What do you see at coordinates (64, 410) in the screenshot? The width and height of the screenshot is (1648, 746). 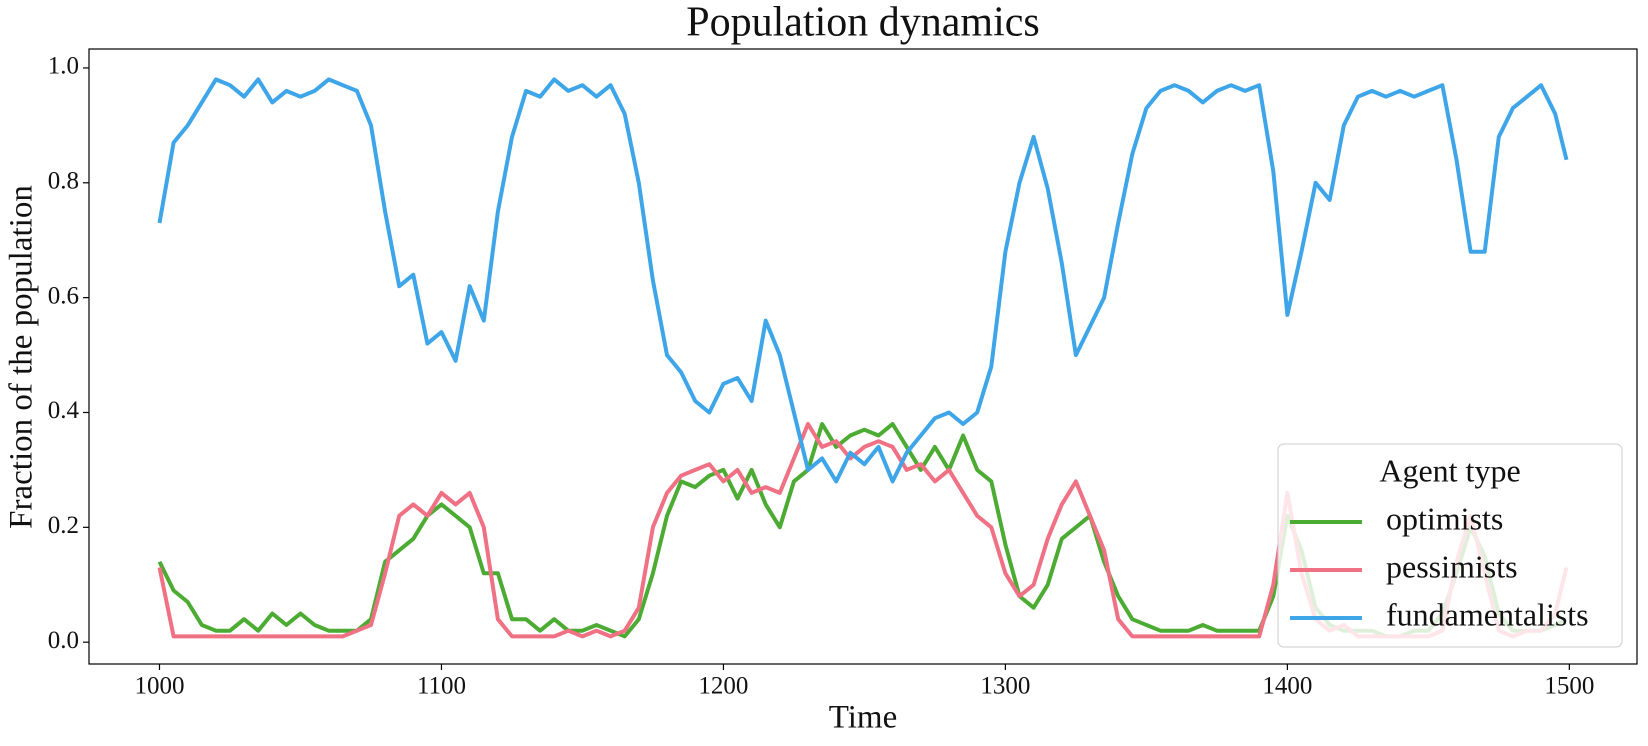 I see `y-tick-label: 0.4` at bounding box center [64, 410].